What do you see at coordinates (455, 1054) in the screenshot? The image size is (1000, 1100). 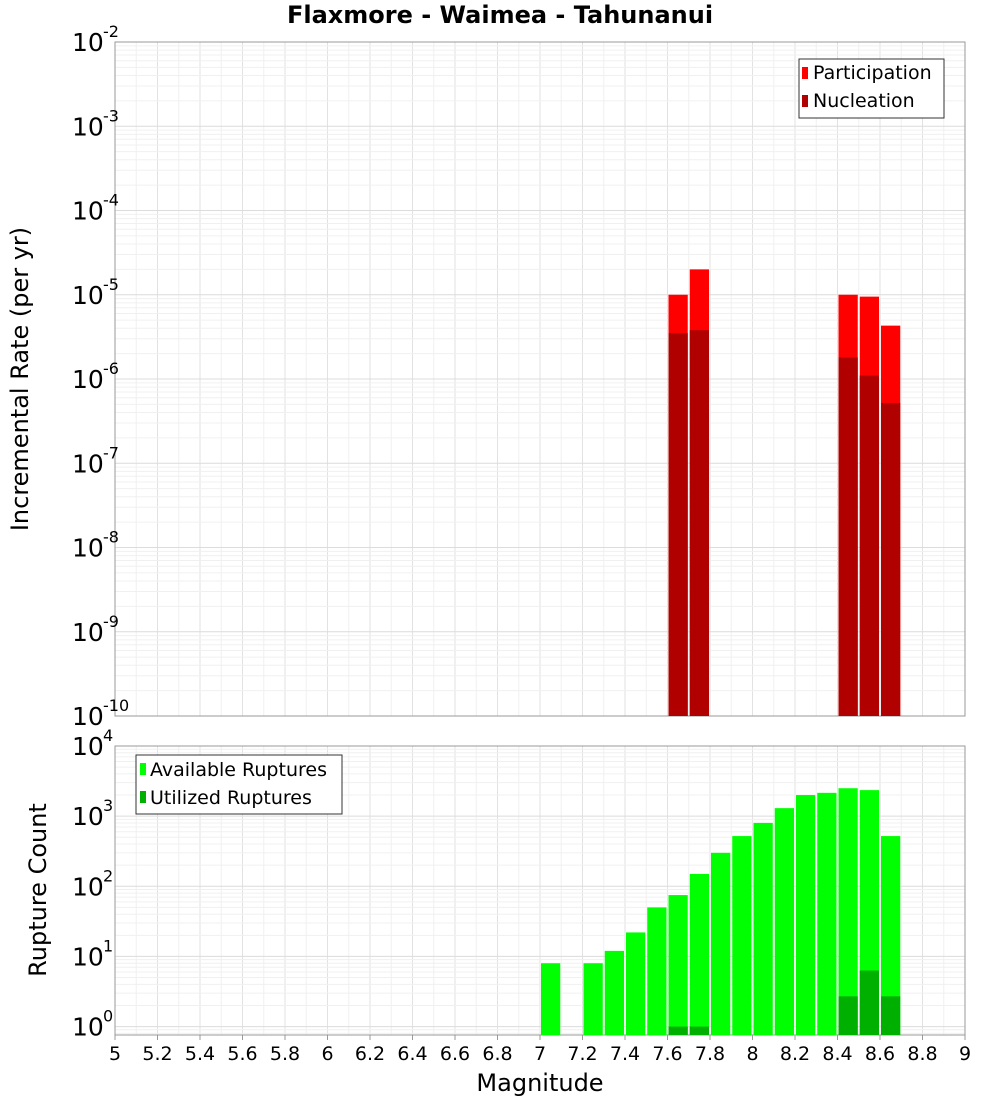 I see `x-tick-label: 6.6` at bounding box center [455, 1054].